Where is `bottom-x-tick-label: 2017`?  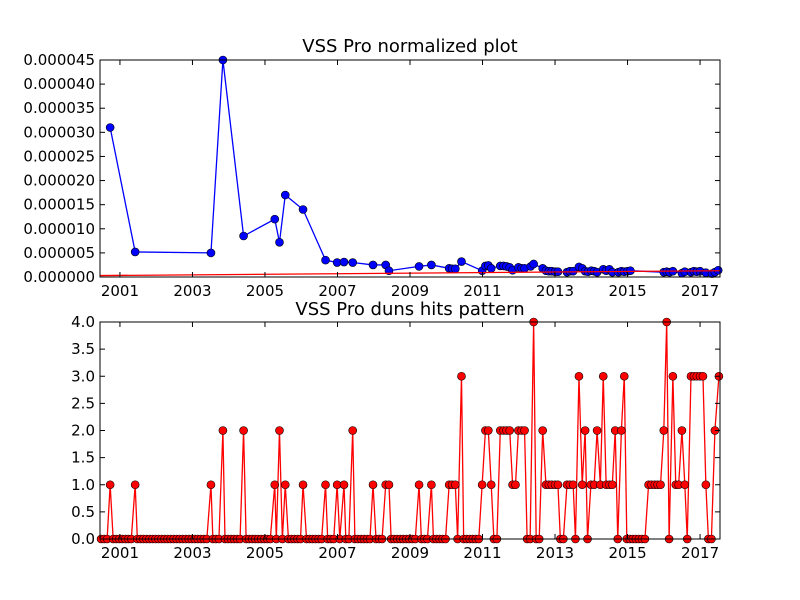
bottom-x-tick-label: 2017 is located at coordinates (700, 553).